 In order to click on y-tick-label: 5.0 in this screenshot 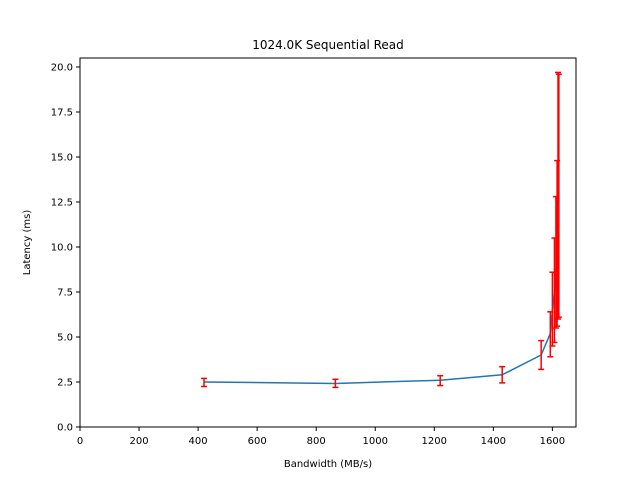, I will do `click(65, 338)`.